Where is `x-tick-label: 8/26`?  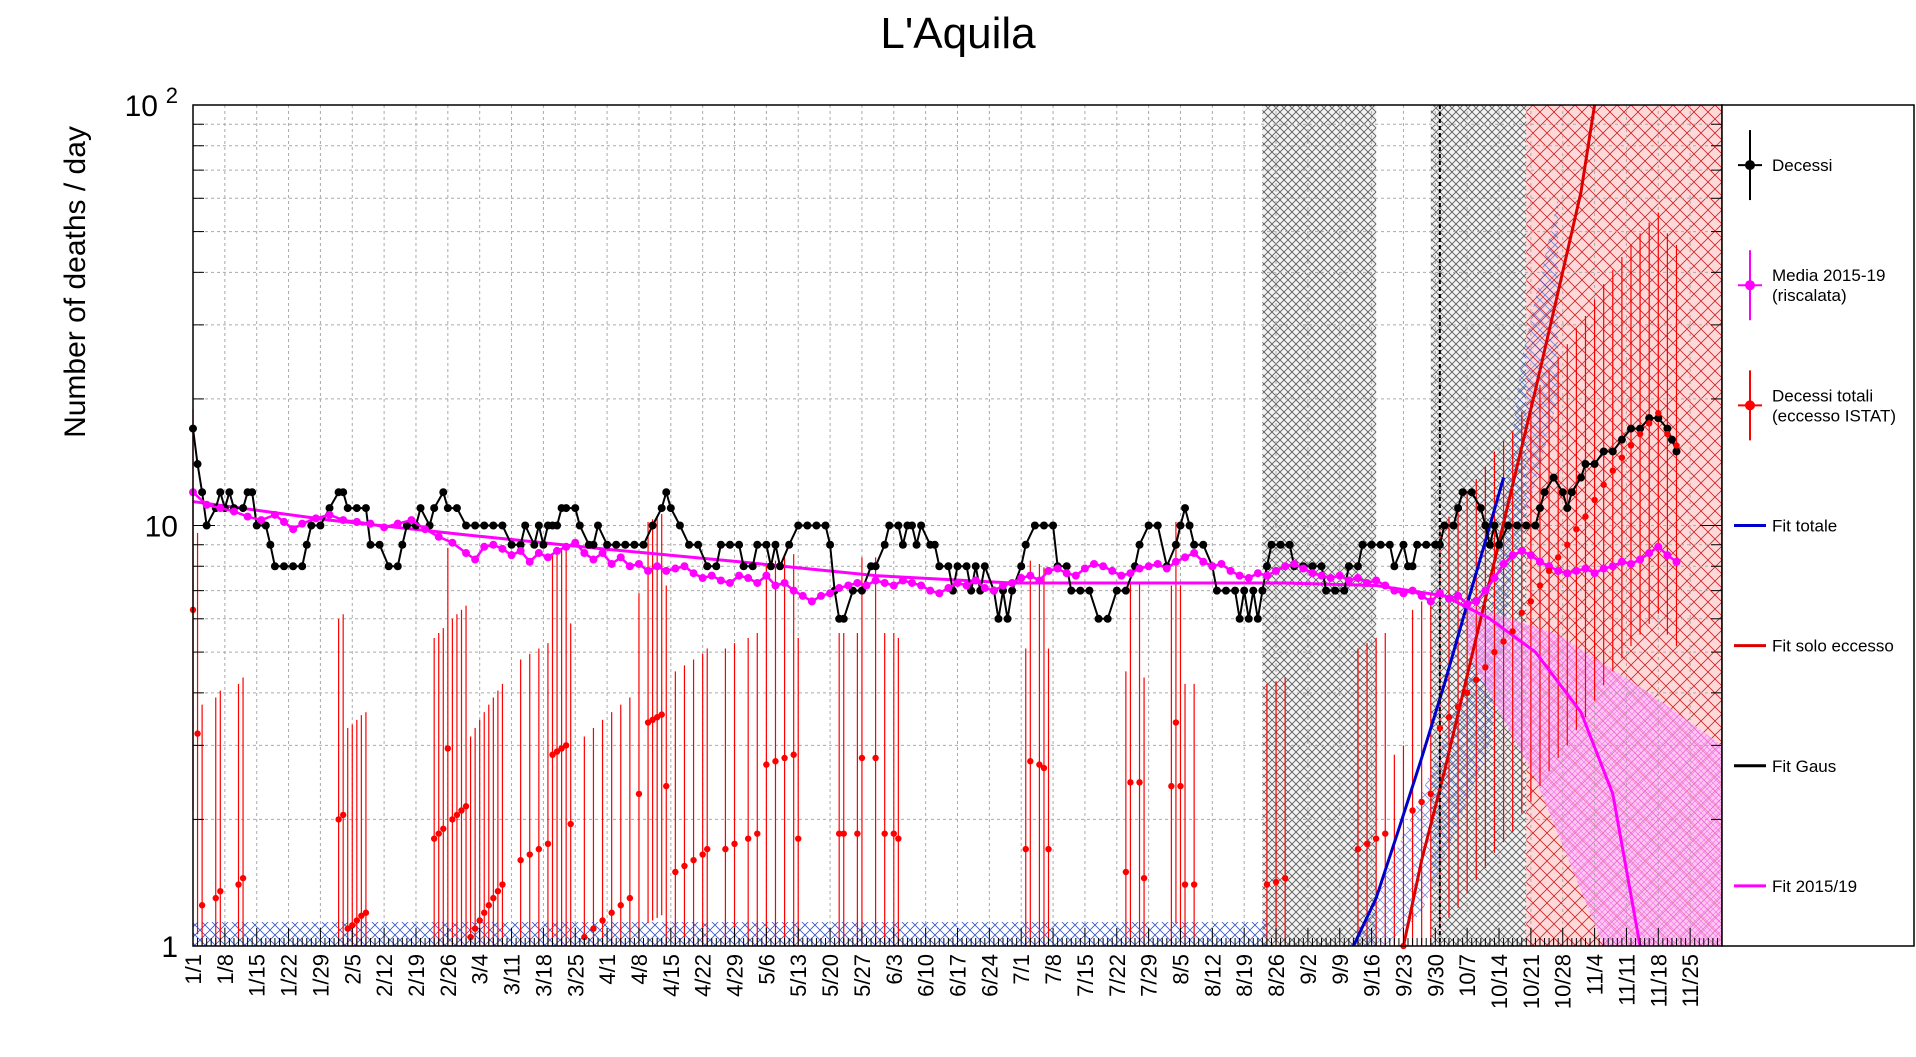
x-tick-label: 8/26 is located at coordinates (1276, 975).